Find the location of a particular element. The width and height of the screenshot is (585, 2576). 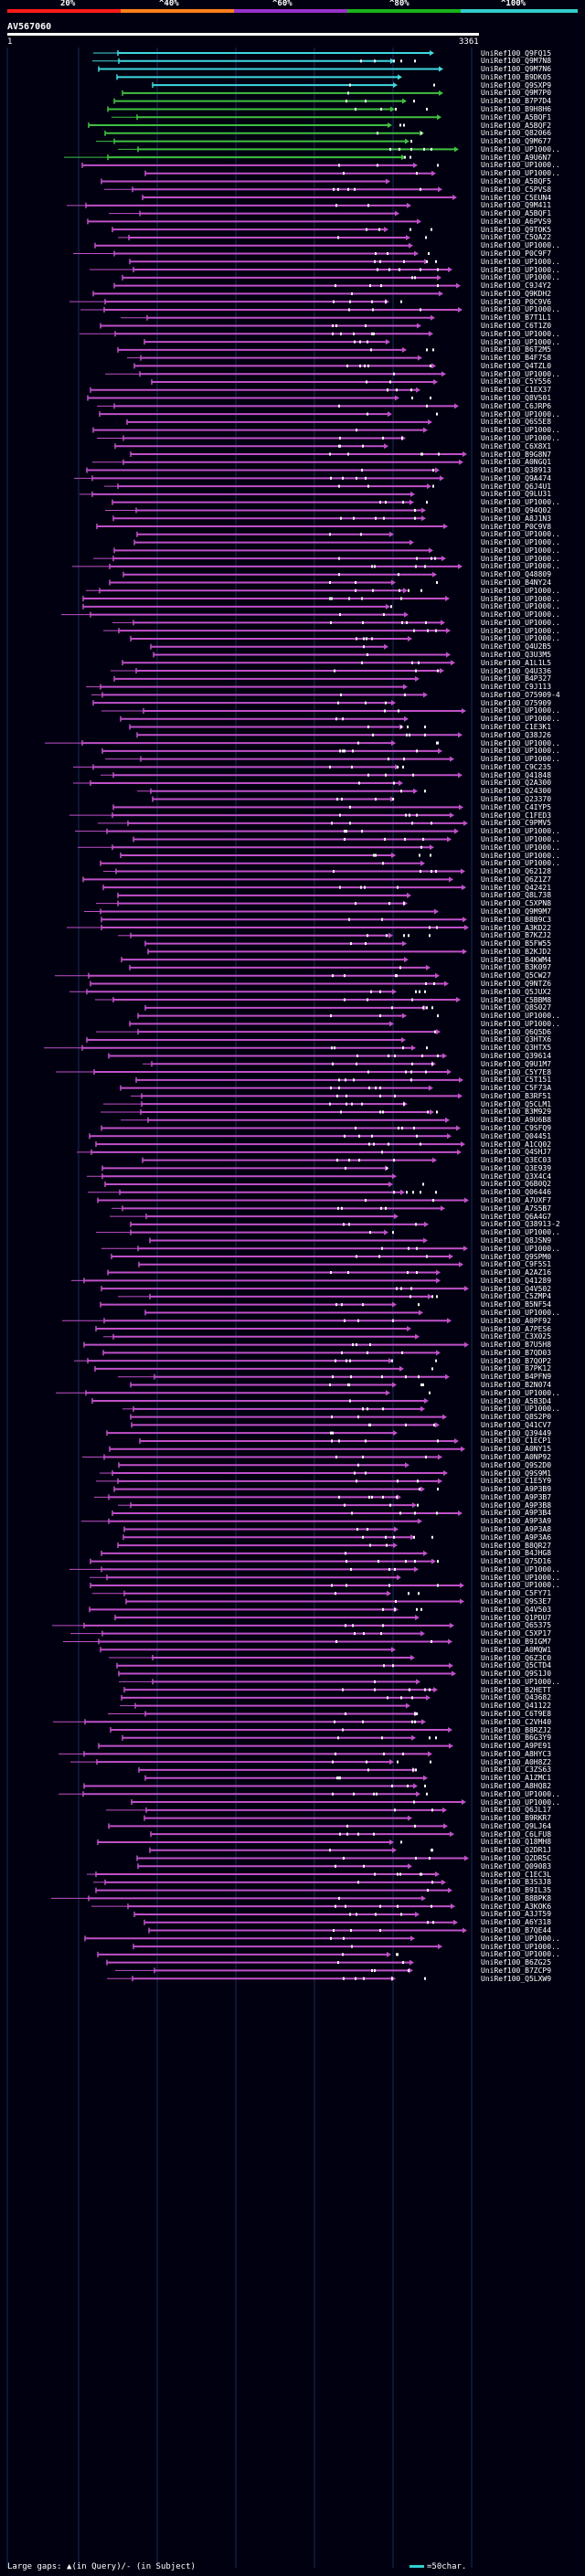

hit-label: UniRef100_Q9KDH2 is located at coordinates (516, 293).